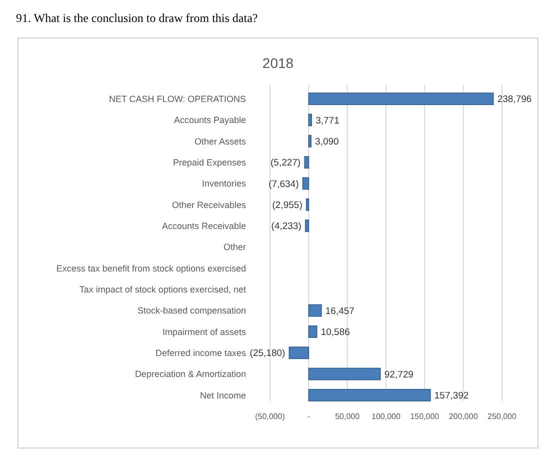 Image resolution: width=560 pixels, height=464 pixels. What do you see at coordinates (177, 99) in the screenshot?
I see `y-tick-label: NET CASH FLOW: OPERATIONS` at bounding box center [177, 99].